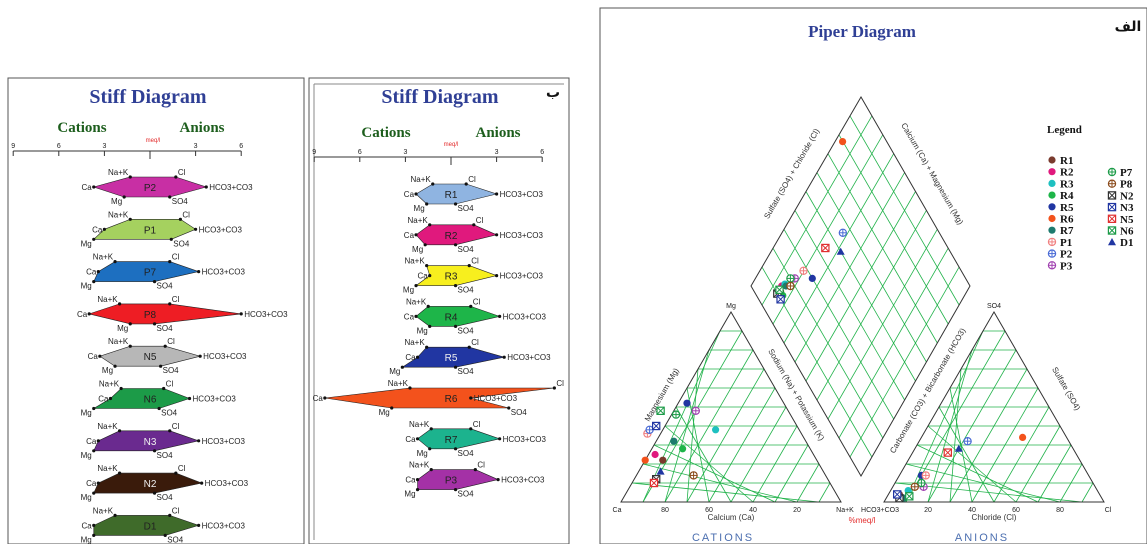 This screenshot has height=544, width=1147. I want to click on stiff-shape-p3: P3 Na+K Ca Mg Cl HCO3+CO3 SO4, so click(474, 480).